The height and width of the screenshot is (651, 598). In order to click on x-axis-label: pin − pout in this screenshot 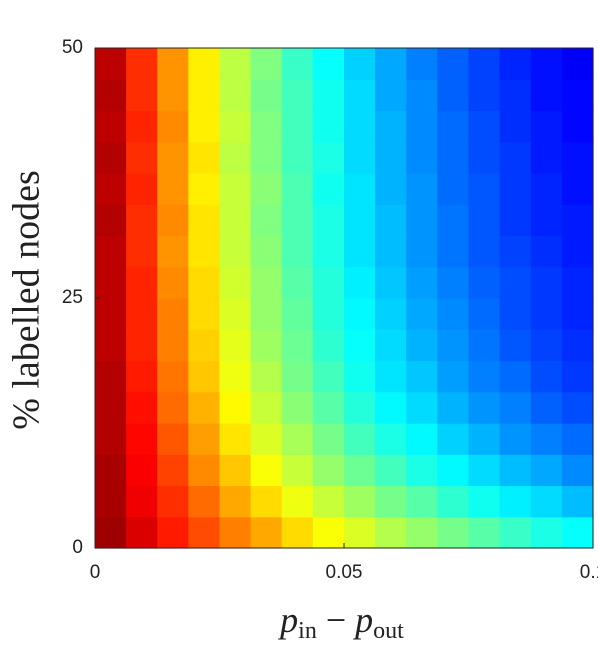, I will do `click(340, 621)`.